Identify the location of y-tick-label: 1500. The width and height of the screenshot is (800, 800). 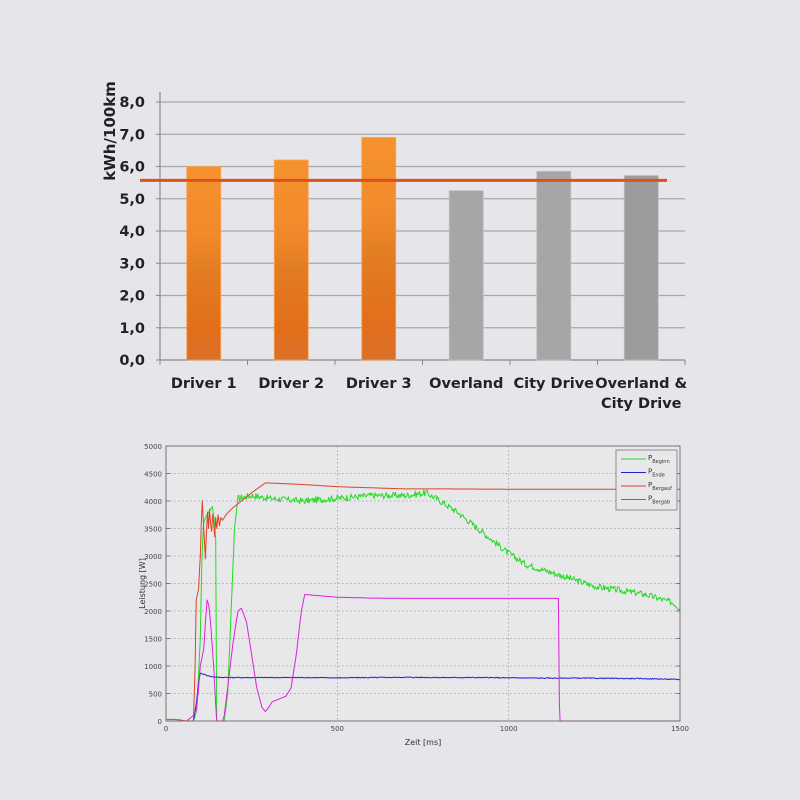
(153, 640).